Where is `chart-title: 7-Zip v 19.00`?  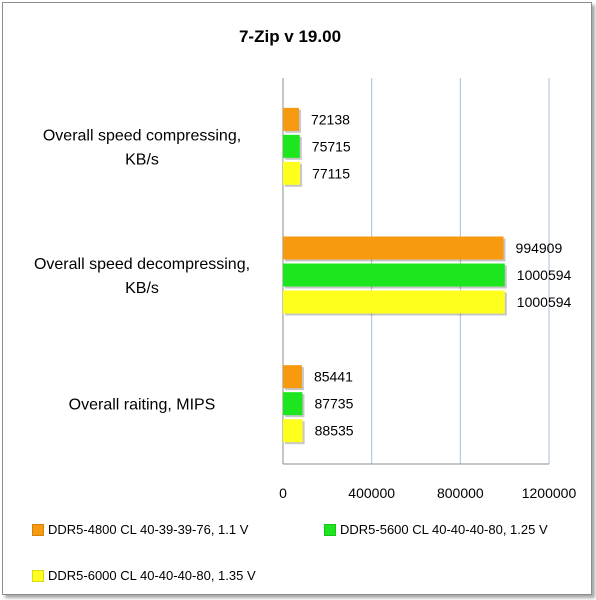 chart-title: 7-Zip v 19.00 is located at coordinates (290, 36).